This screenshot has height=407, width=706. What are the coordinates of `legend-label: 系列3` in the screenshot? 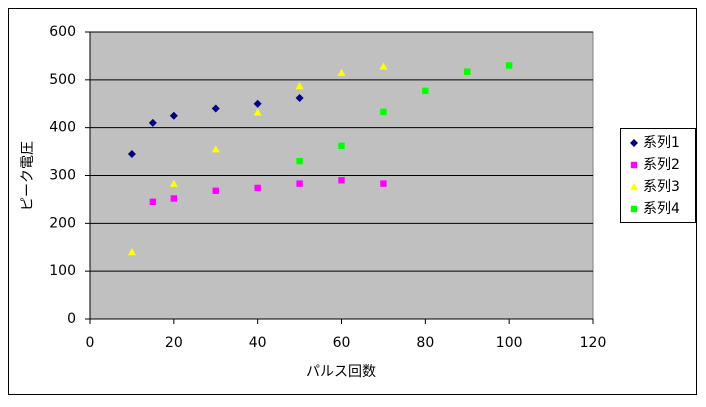 It's located at (661, 187).